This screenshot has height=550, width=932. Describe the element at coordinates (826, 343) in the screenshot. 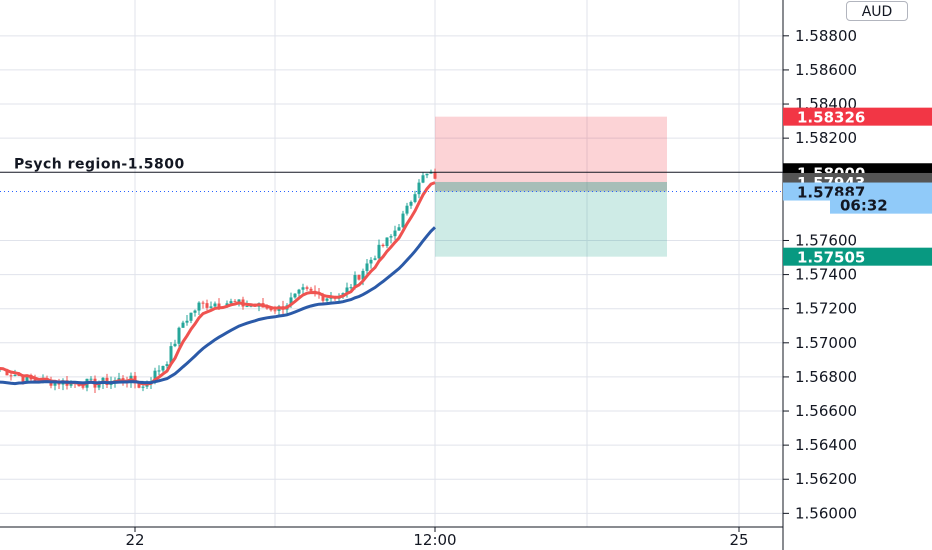

I see `price-tick-label: 1.57000` at that location.